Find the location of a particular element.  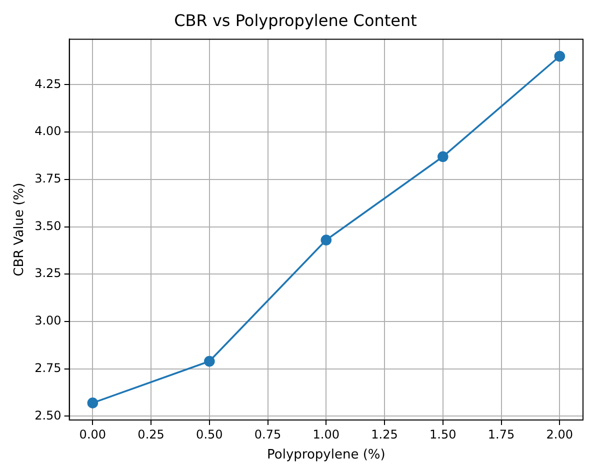

y-axis-title: CBR Value (%) is located at coordinates (20, 229).